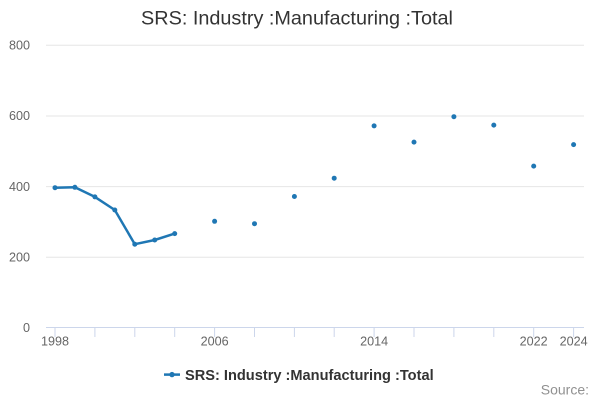 Image resolution: width=600 pixels, height=400 pixels. Describe the element at coordinates (565, 390) in the screenshot. I see `svg-text: Source:` at that location.